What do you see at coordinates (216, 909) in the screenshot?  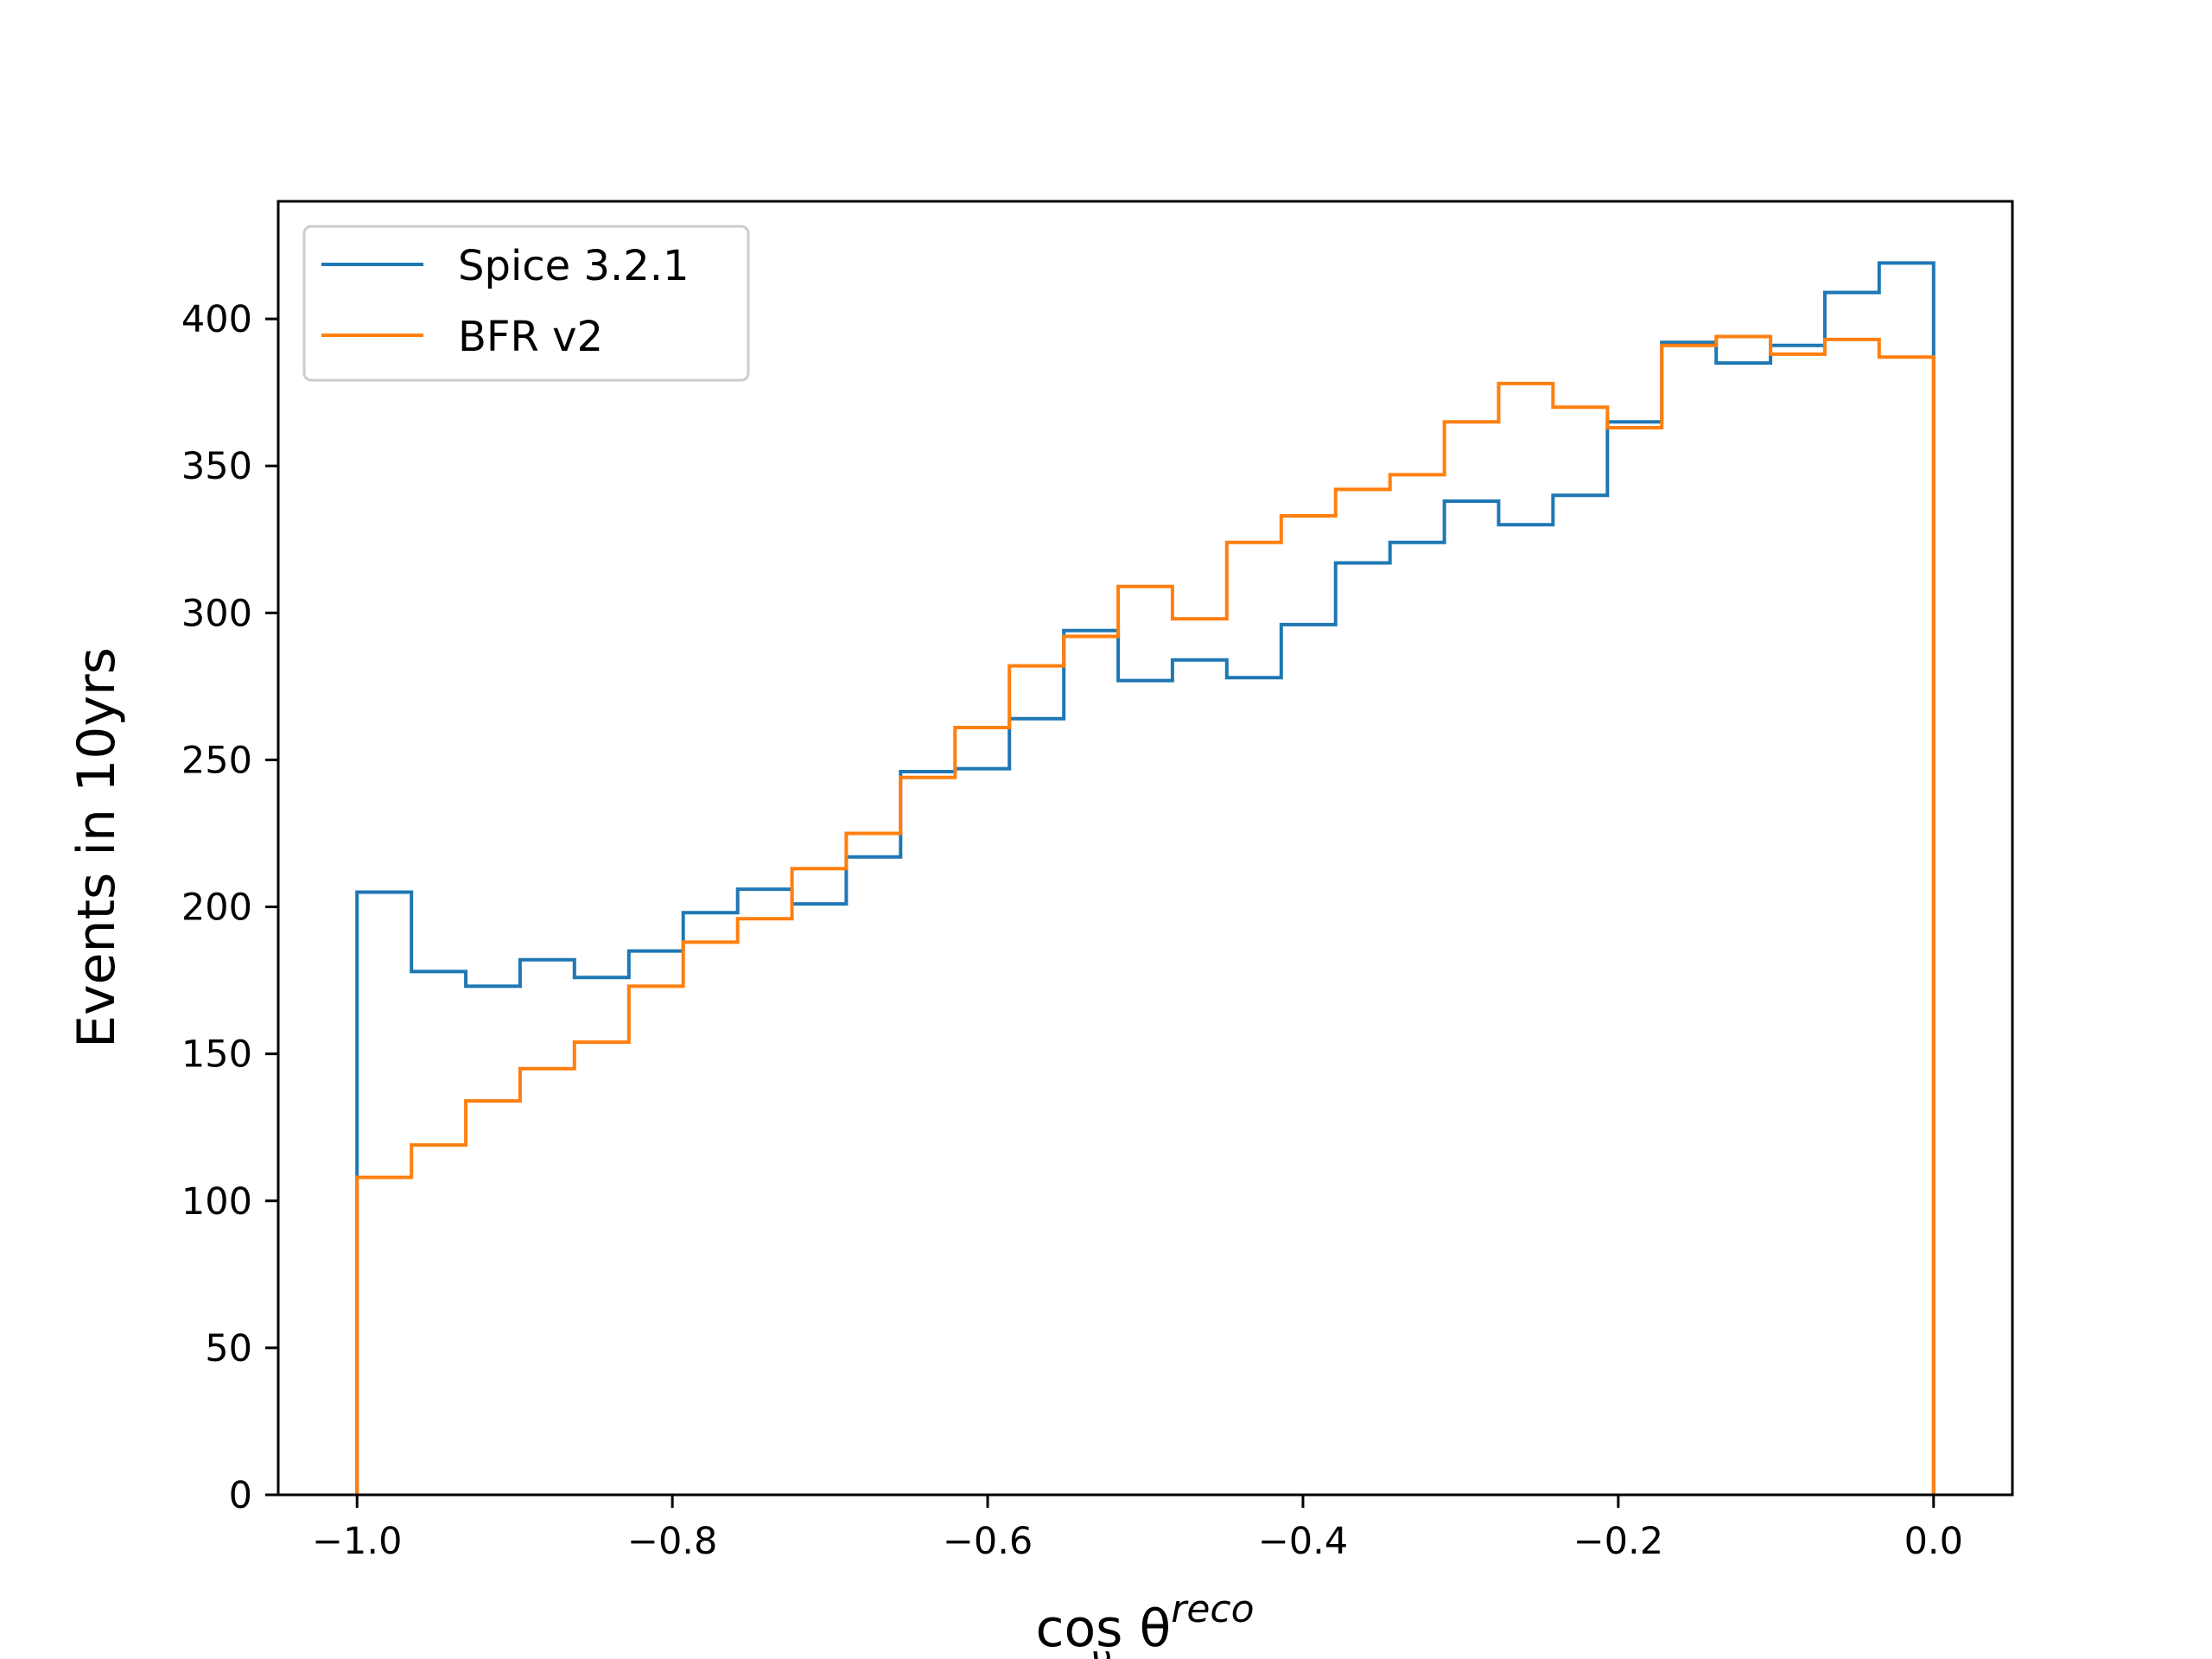 I see `y-tick-label: 200` at bounding box center [216, 909].